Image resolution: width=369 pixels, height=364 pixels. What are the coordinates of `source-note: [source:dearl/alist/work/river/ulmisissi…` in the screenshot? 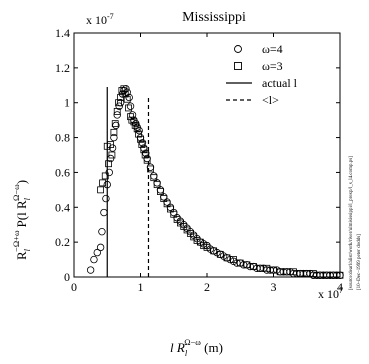 It's located at (351, 223).